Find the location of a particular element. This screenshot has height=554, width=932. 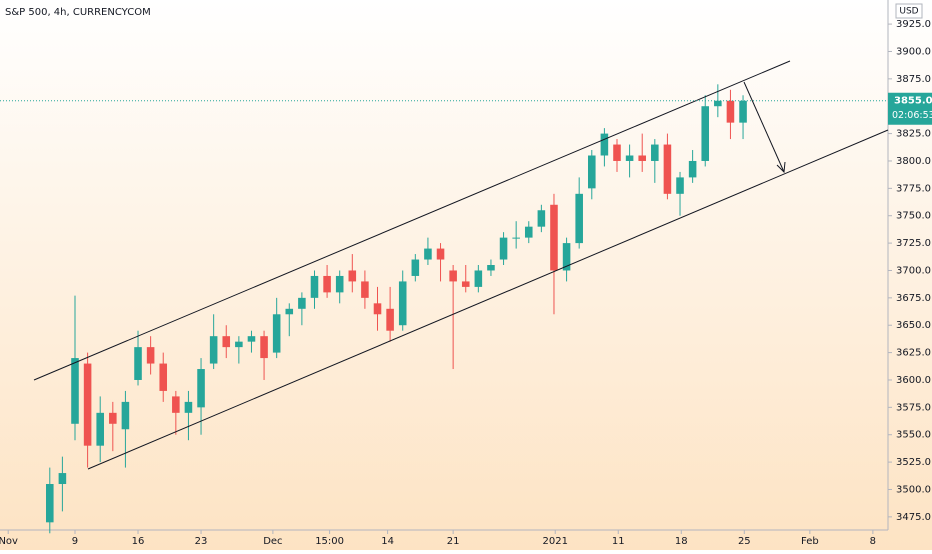

x-tick-label: 14 is located at coordinates (387, 541).